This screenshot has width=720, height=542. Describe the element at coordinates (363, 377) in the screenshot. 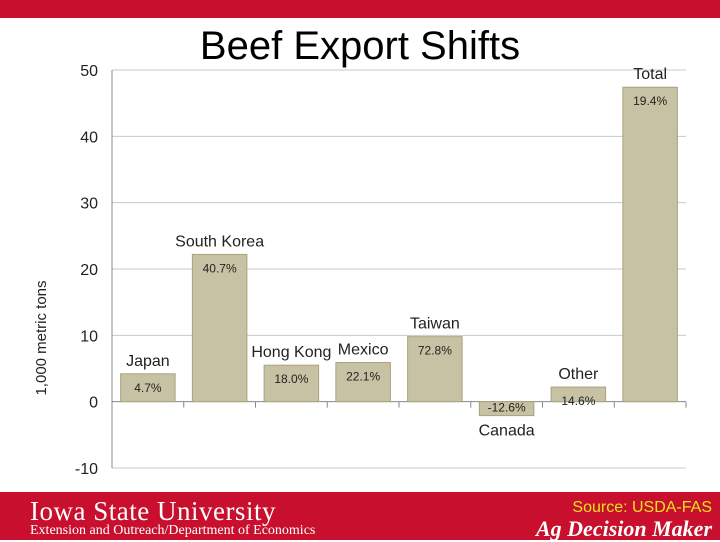

I see `bar-value-label: 22.1%` at that location.